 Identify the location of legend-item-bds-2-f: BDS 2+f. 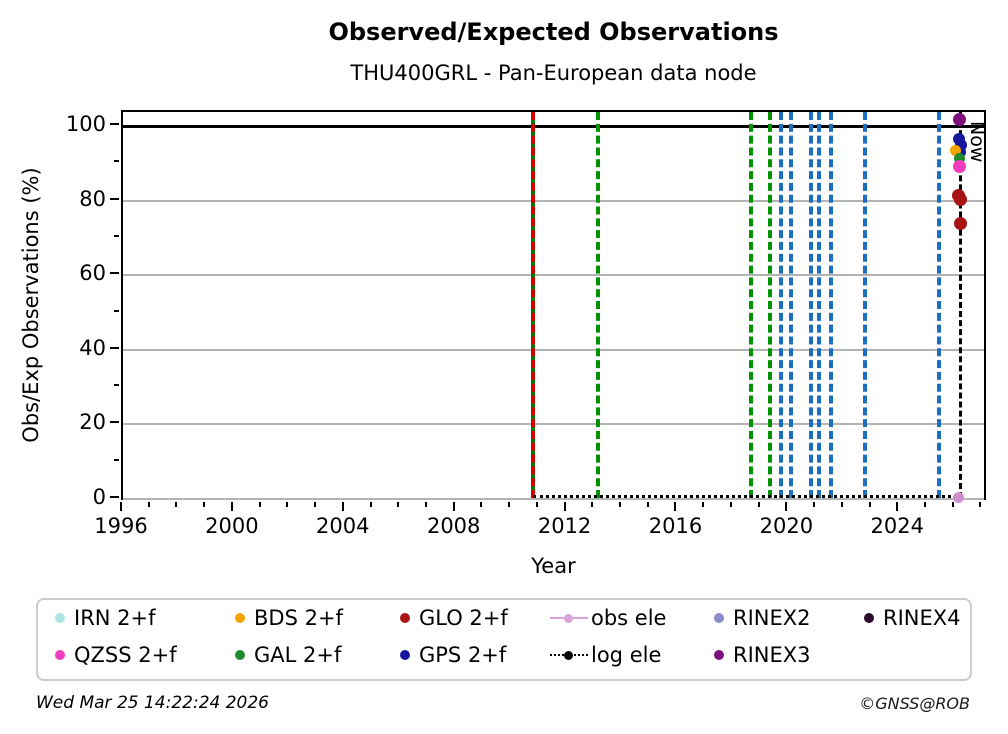
(289, 618).